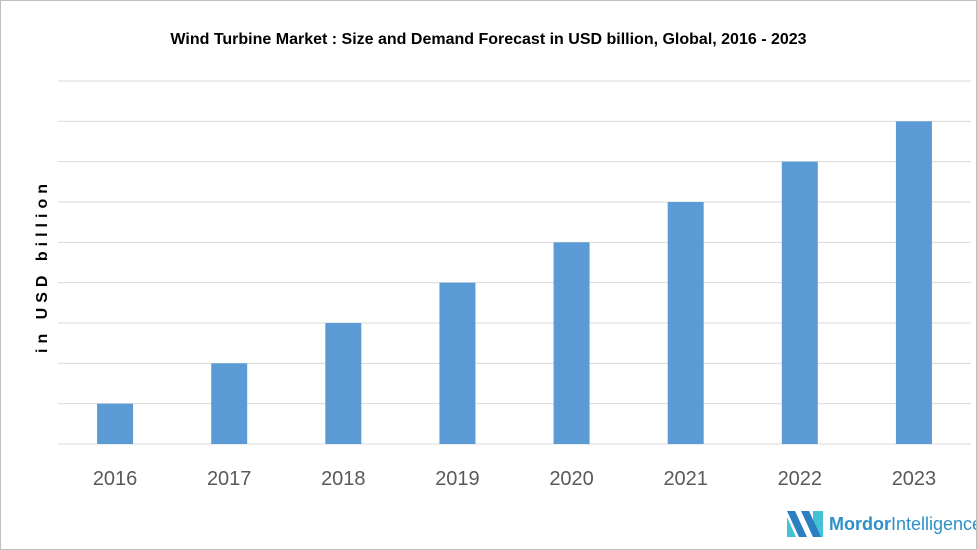 The image size is (977, 550). What do you see at coordinates (457, 479) in the screenshot?
I see `x-tick-label: 2019` at bounding box center [457, 479].